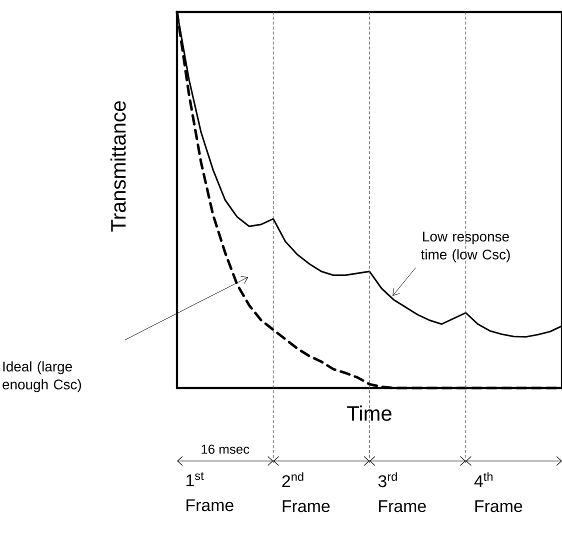 The image size is (562, 533). I want to click on text: Ideal (large enough Csc), so click(41, 376).